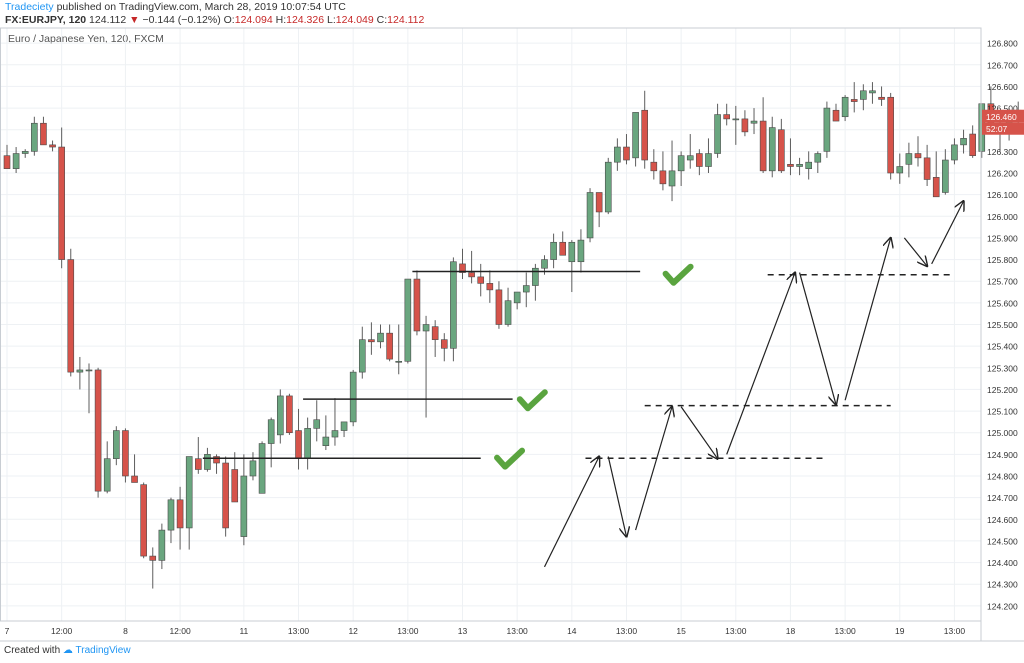 The height and width of the screenshot is (663, 1024). What do you see at coordinates (354, 20) in the screenshot?
I see `low-value: 124.049` at bounding box center [354, 20].